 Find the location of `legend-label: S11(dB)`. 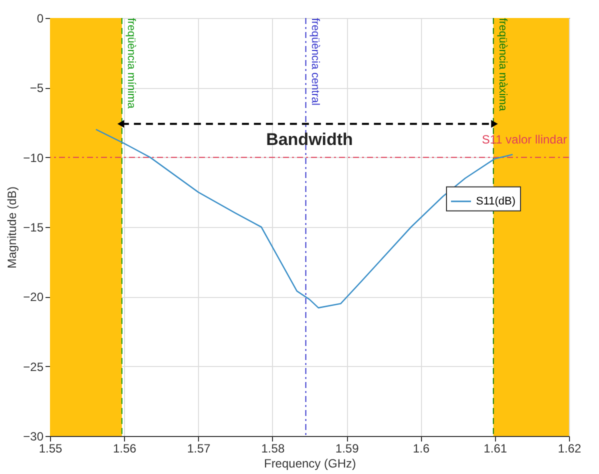

legend-label: S11(dB) is located at coordinates (496, 201).